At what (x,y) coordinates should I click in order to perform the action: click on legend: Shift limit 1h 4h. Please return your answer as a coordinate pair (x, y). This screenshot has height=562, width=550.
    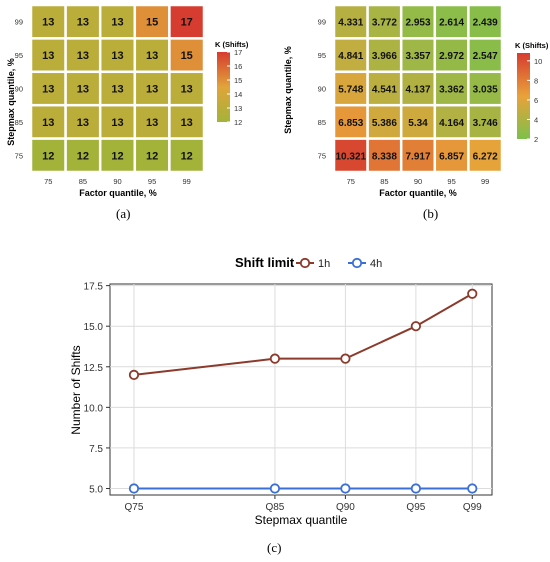
    Looking at the image, I should click on (308, 262).